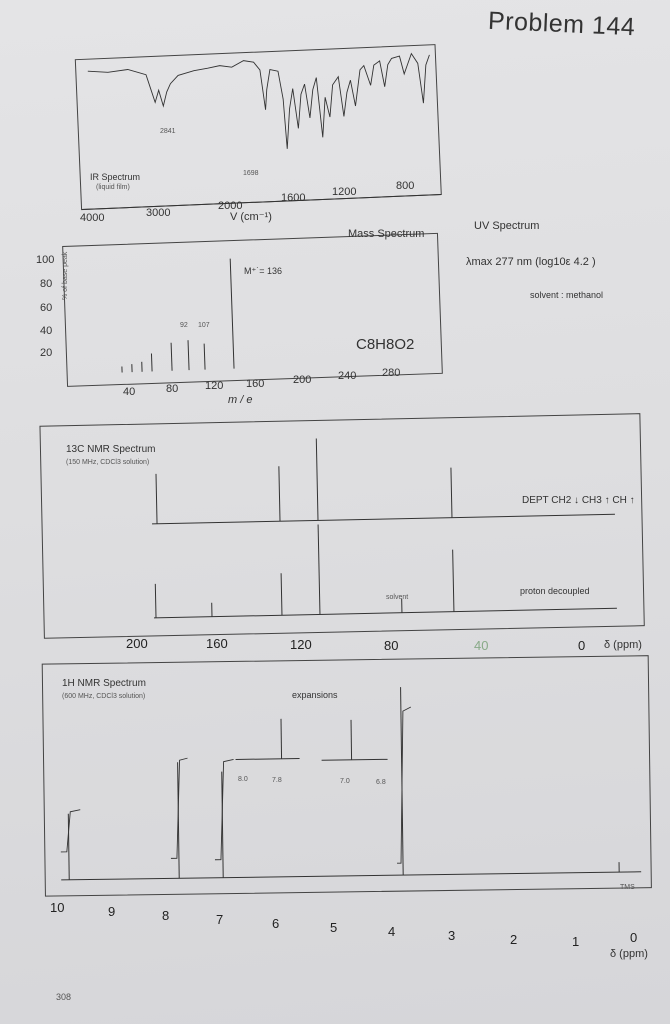 This screenshot has height=1024, width=670. I want to click on c13-tick-80: 80, so click(391, 645).